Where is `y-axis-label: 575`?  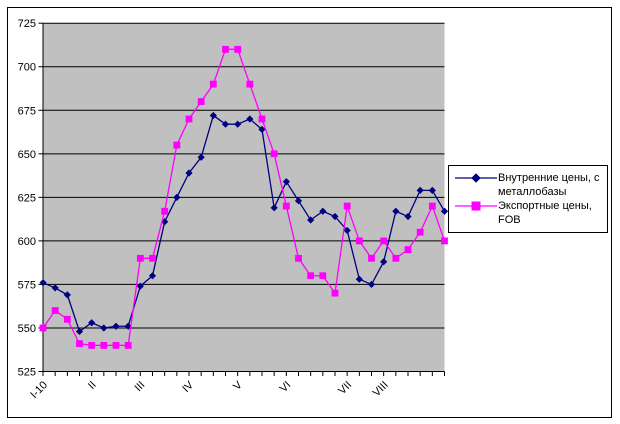
y-axis-label: 575 is located at coordinates (27, 285).